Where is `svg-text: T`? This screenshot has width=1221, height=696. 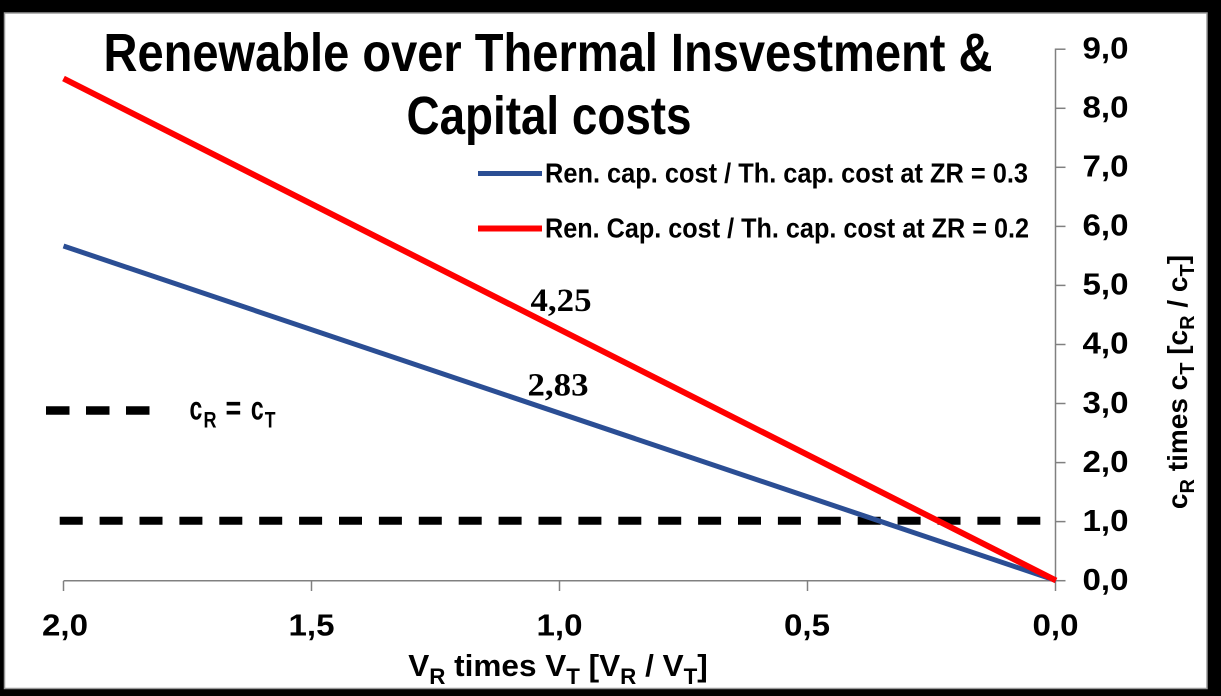
svg-text: T is located at coordinates (270, 421).